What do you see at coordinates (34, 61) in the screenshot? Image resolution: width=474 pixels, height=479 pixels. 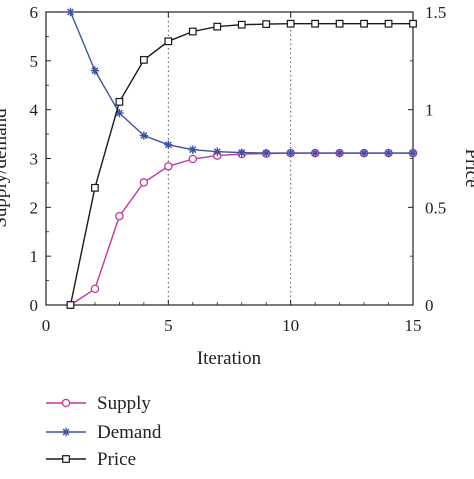 I see `y-tick-label: 5` at bounding box center [34, 61].